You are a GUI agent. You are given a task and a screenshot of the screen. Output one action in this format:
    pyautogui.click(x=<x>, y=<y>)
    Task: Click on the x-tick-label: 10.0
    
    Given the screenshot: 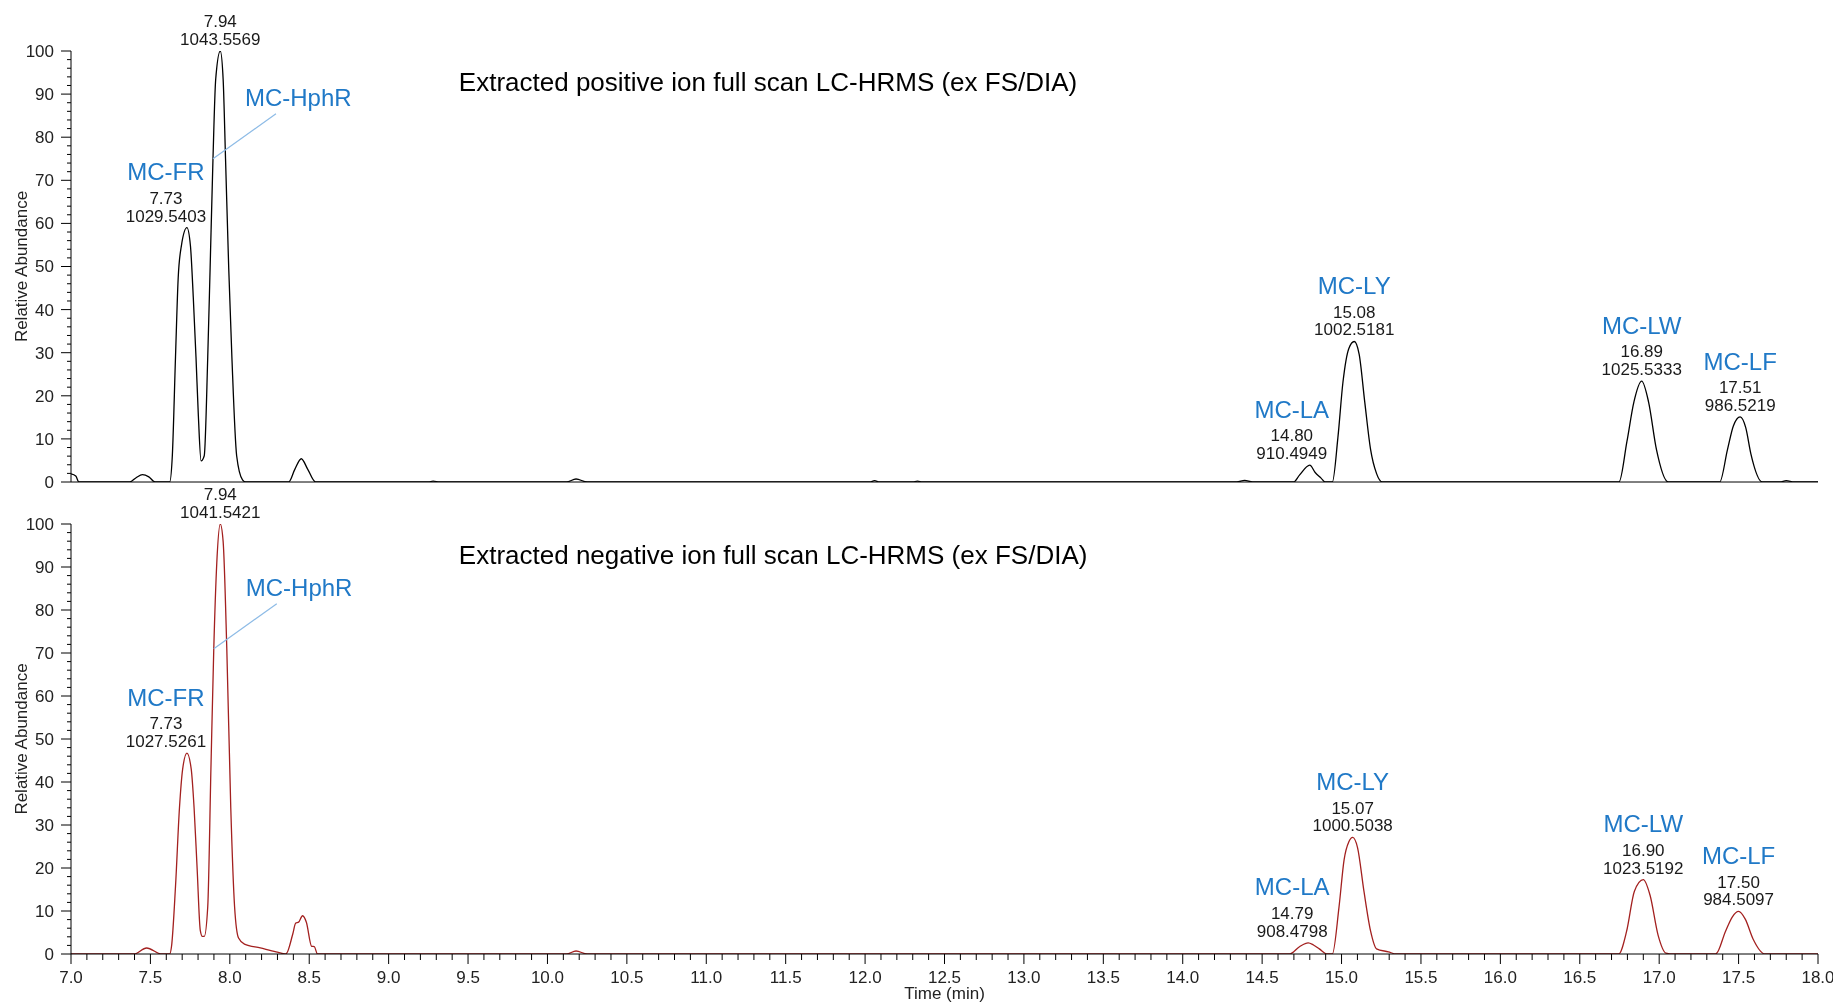 What is the action you would take?
    pyautogui.click(x=547, y=977)
    